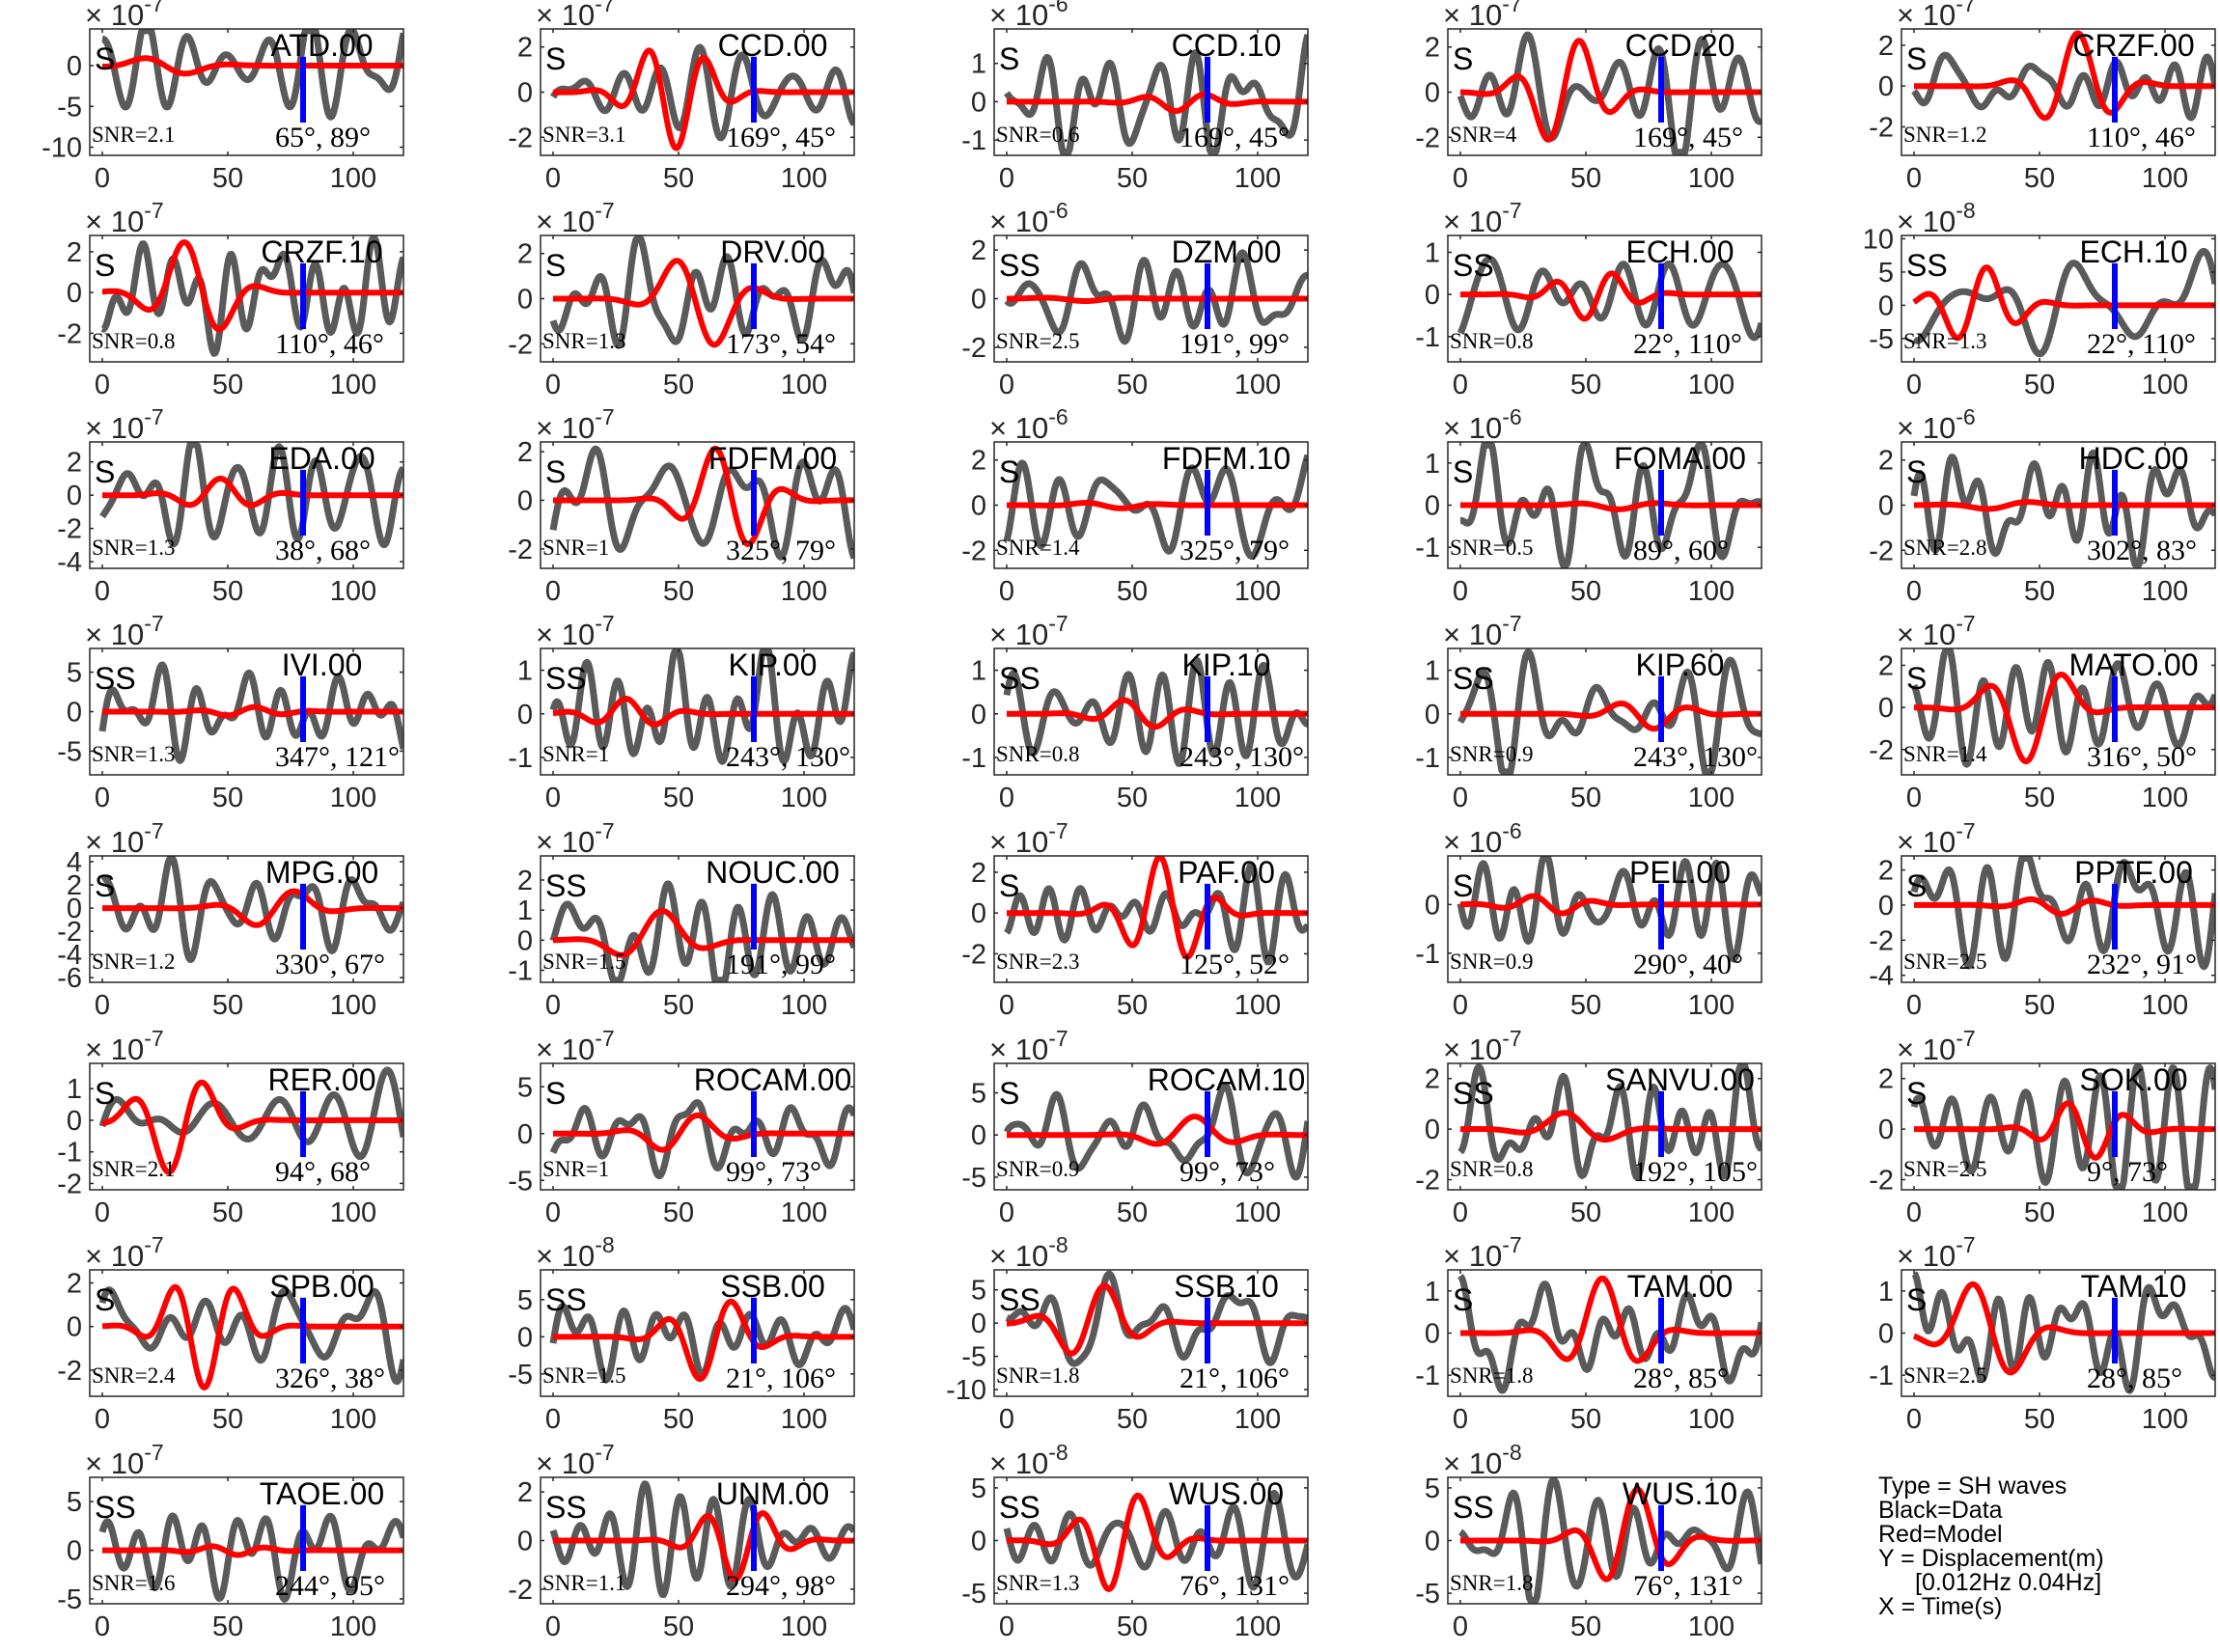  I want to click on station-label: NOUC.00, so click(773, 872).